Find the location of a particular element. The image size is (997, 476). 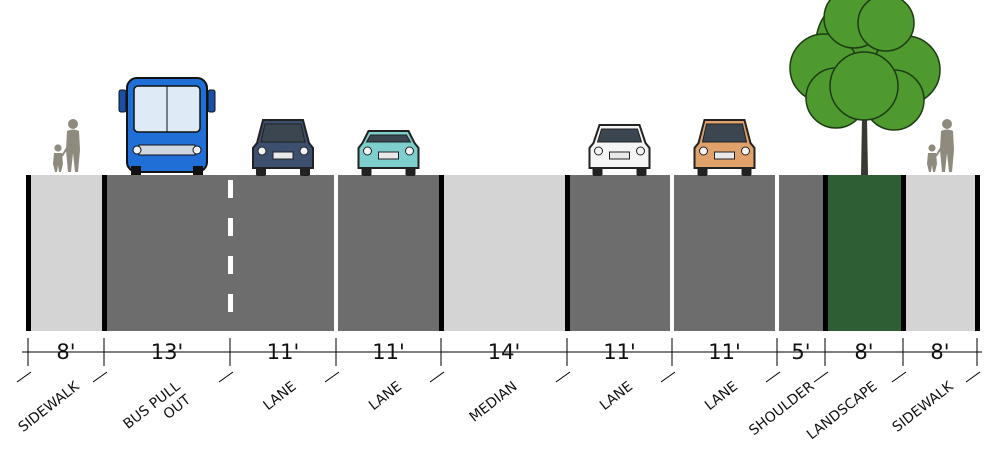

surface-landscape is located at coordinates (864, 253).